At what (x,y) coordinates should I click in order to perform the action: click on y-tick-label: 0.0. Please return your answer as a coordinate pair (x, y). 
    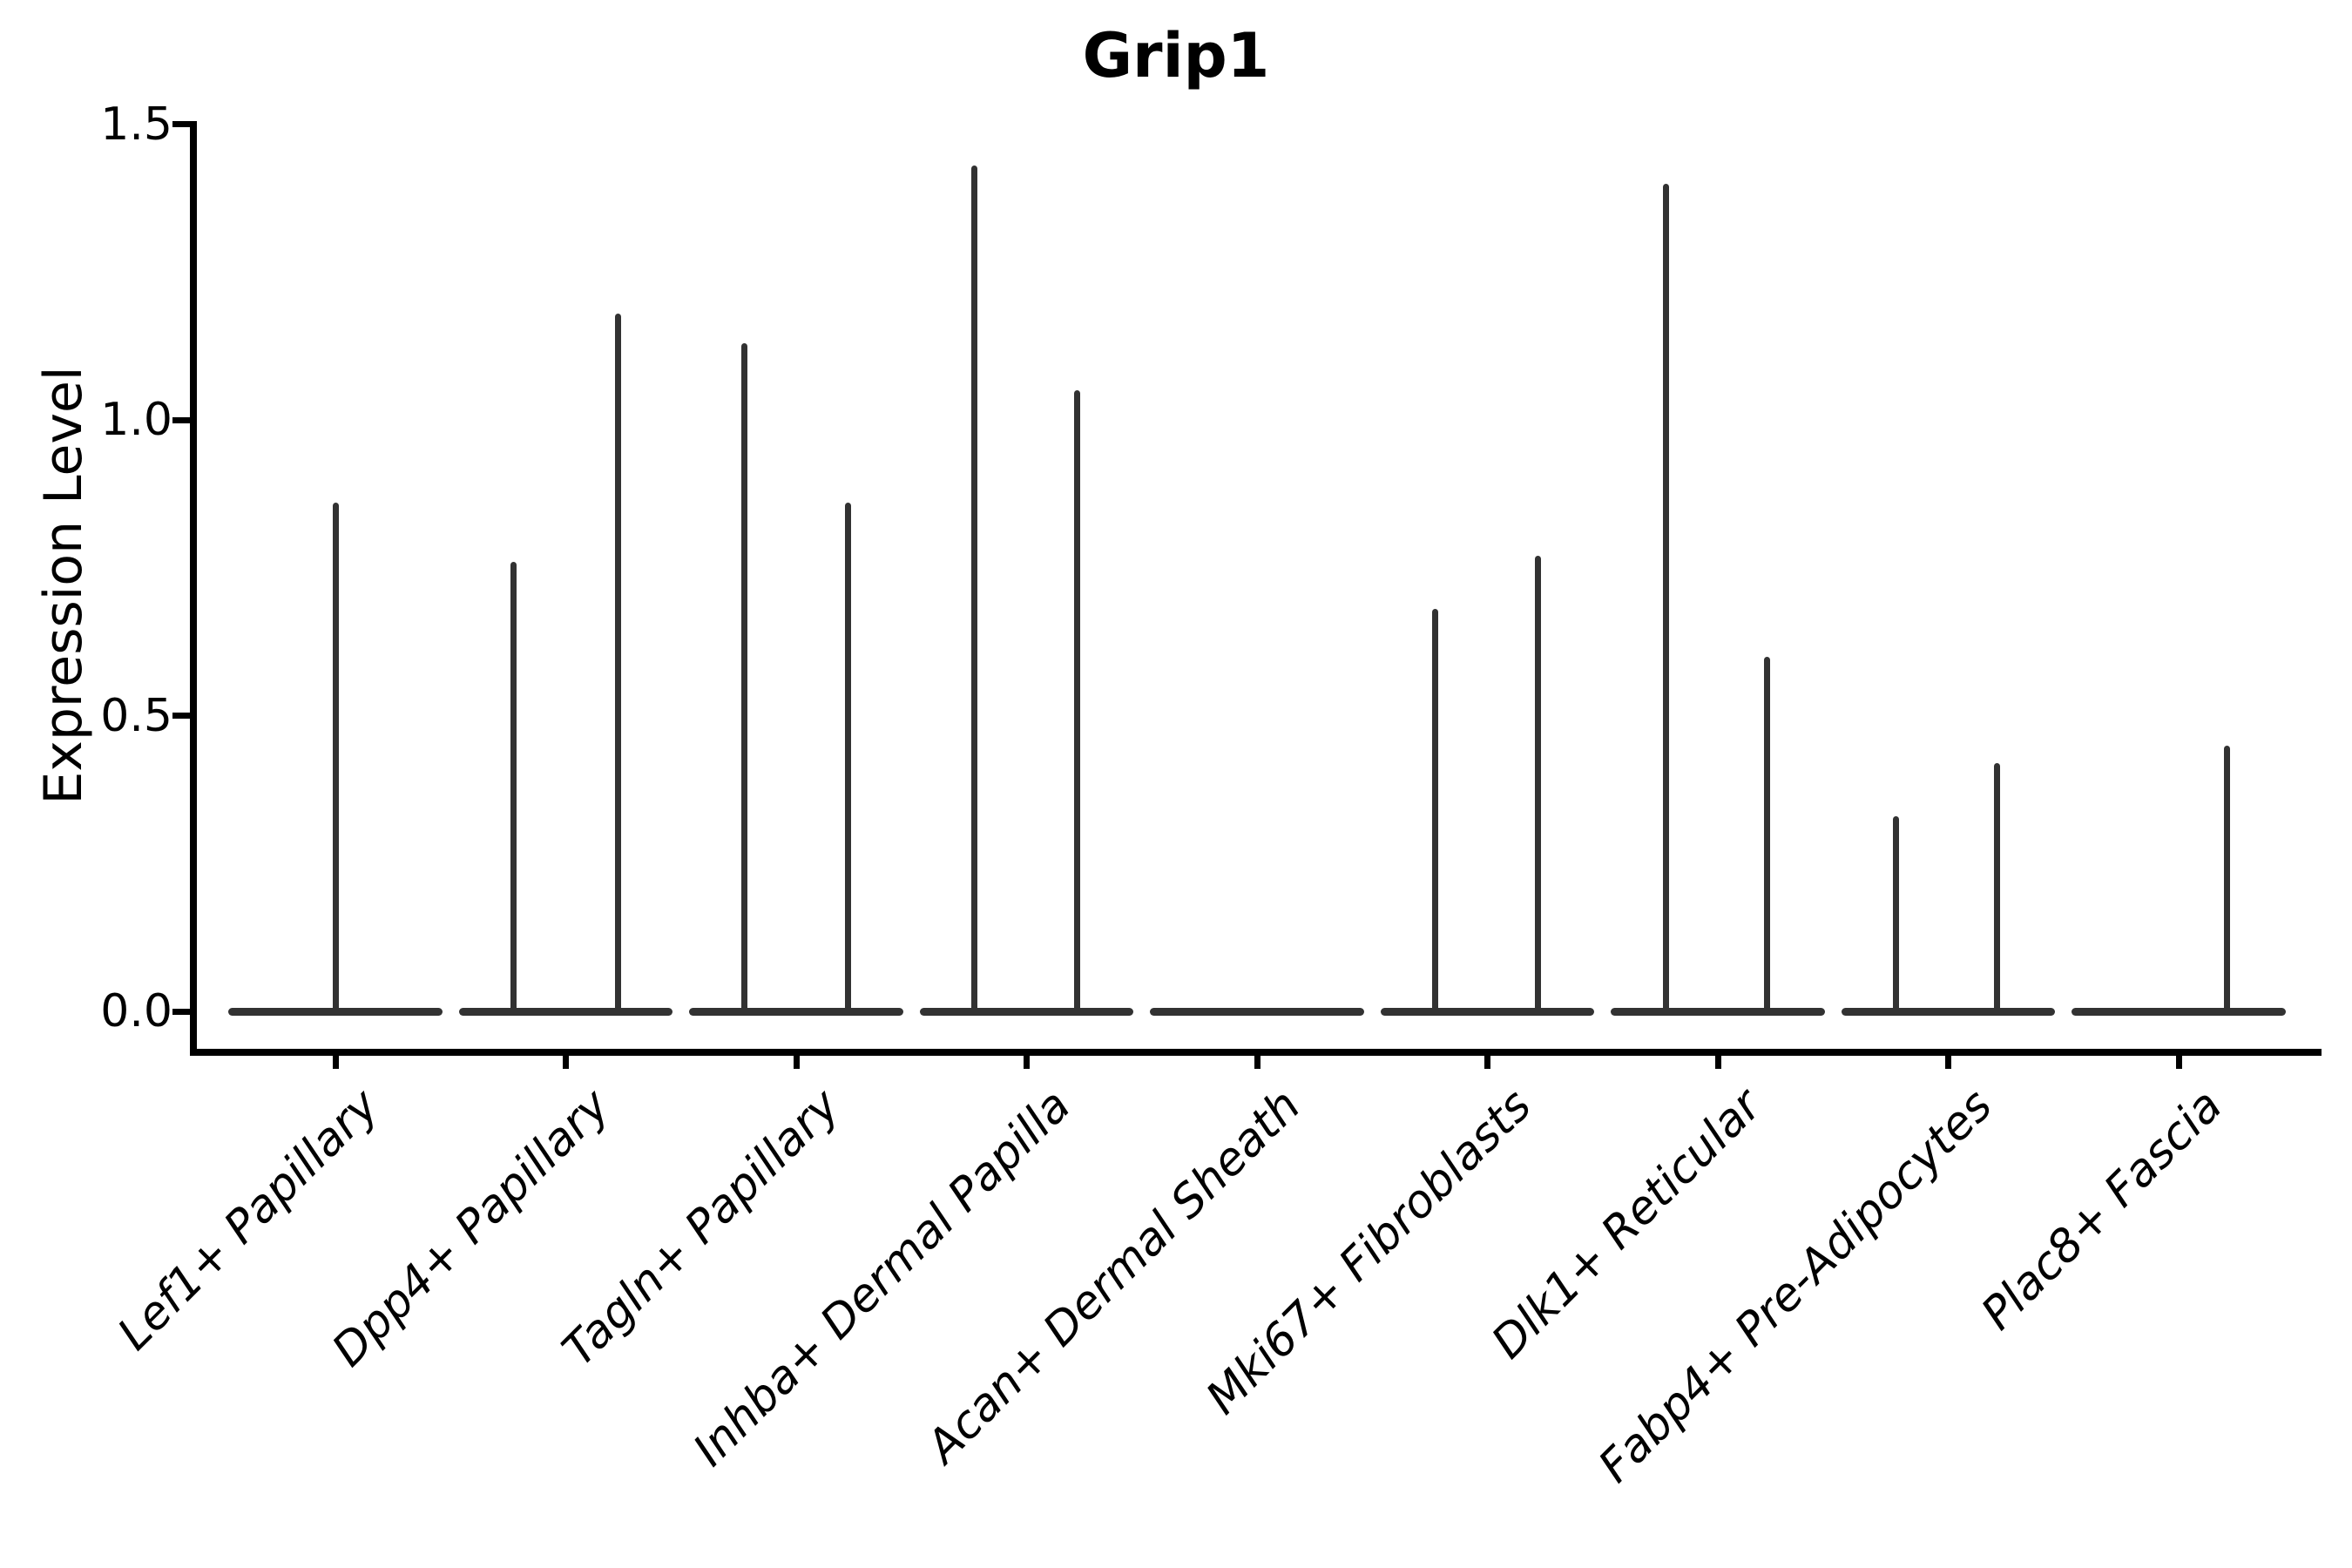
    Looking at the image, I should click on (136, 1011).